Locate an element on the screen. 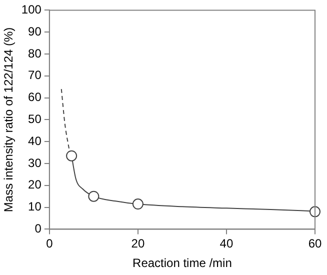 The width and height of the screenshot is (327, 275). y-tick-label: 100 is located at coordinates (31, 9).